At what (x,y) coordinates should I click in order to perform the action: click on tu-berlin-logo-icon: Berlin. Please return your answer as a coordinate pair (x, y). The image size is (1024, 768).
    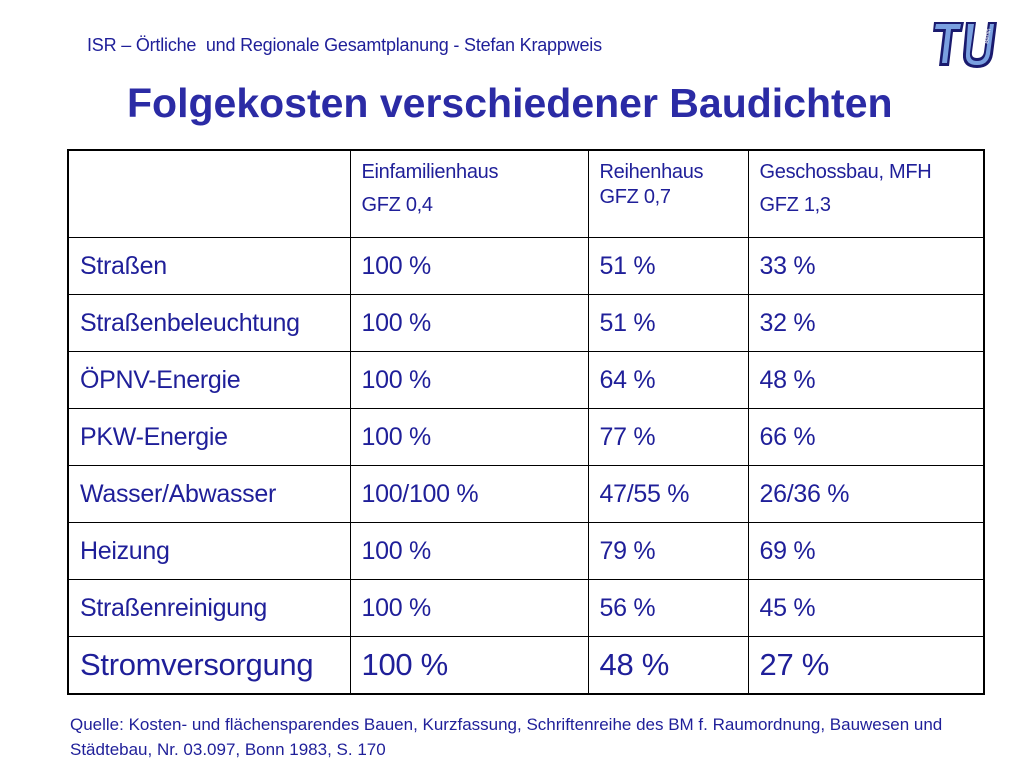
    Looking at the image, I should click on (965, 44).